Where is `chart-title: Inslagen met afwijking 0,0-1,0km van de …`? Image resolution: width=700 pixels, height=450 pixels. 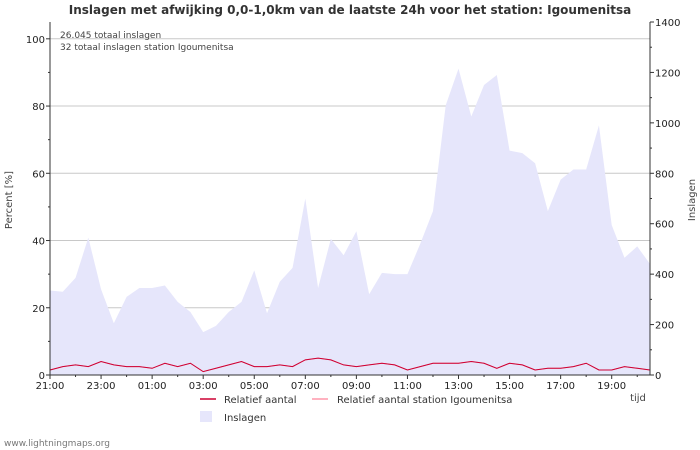 chart-title: Inslagen met afwijking 0,0-1,0km van de … is located at coordinates (350, 10).